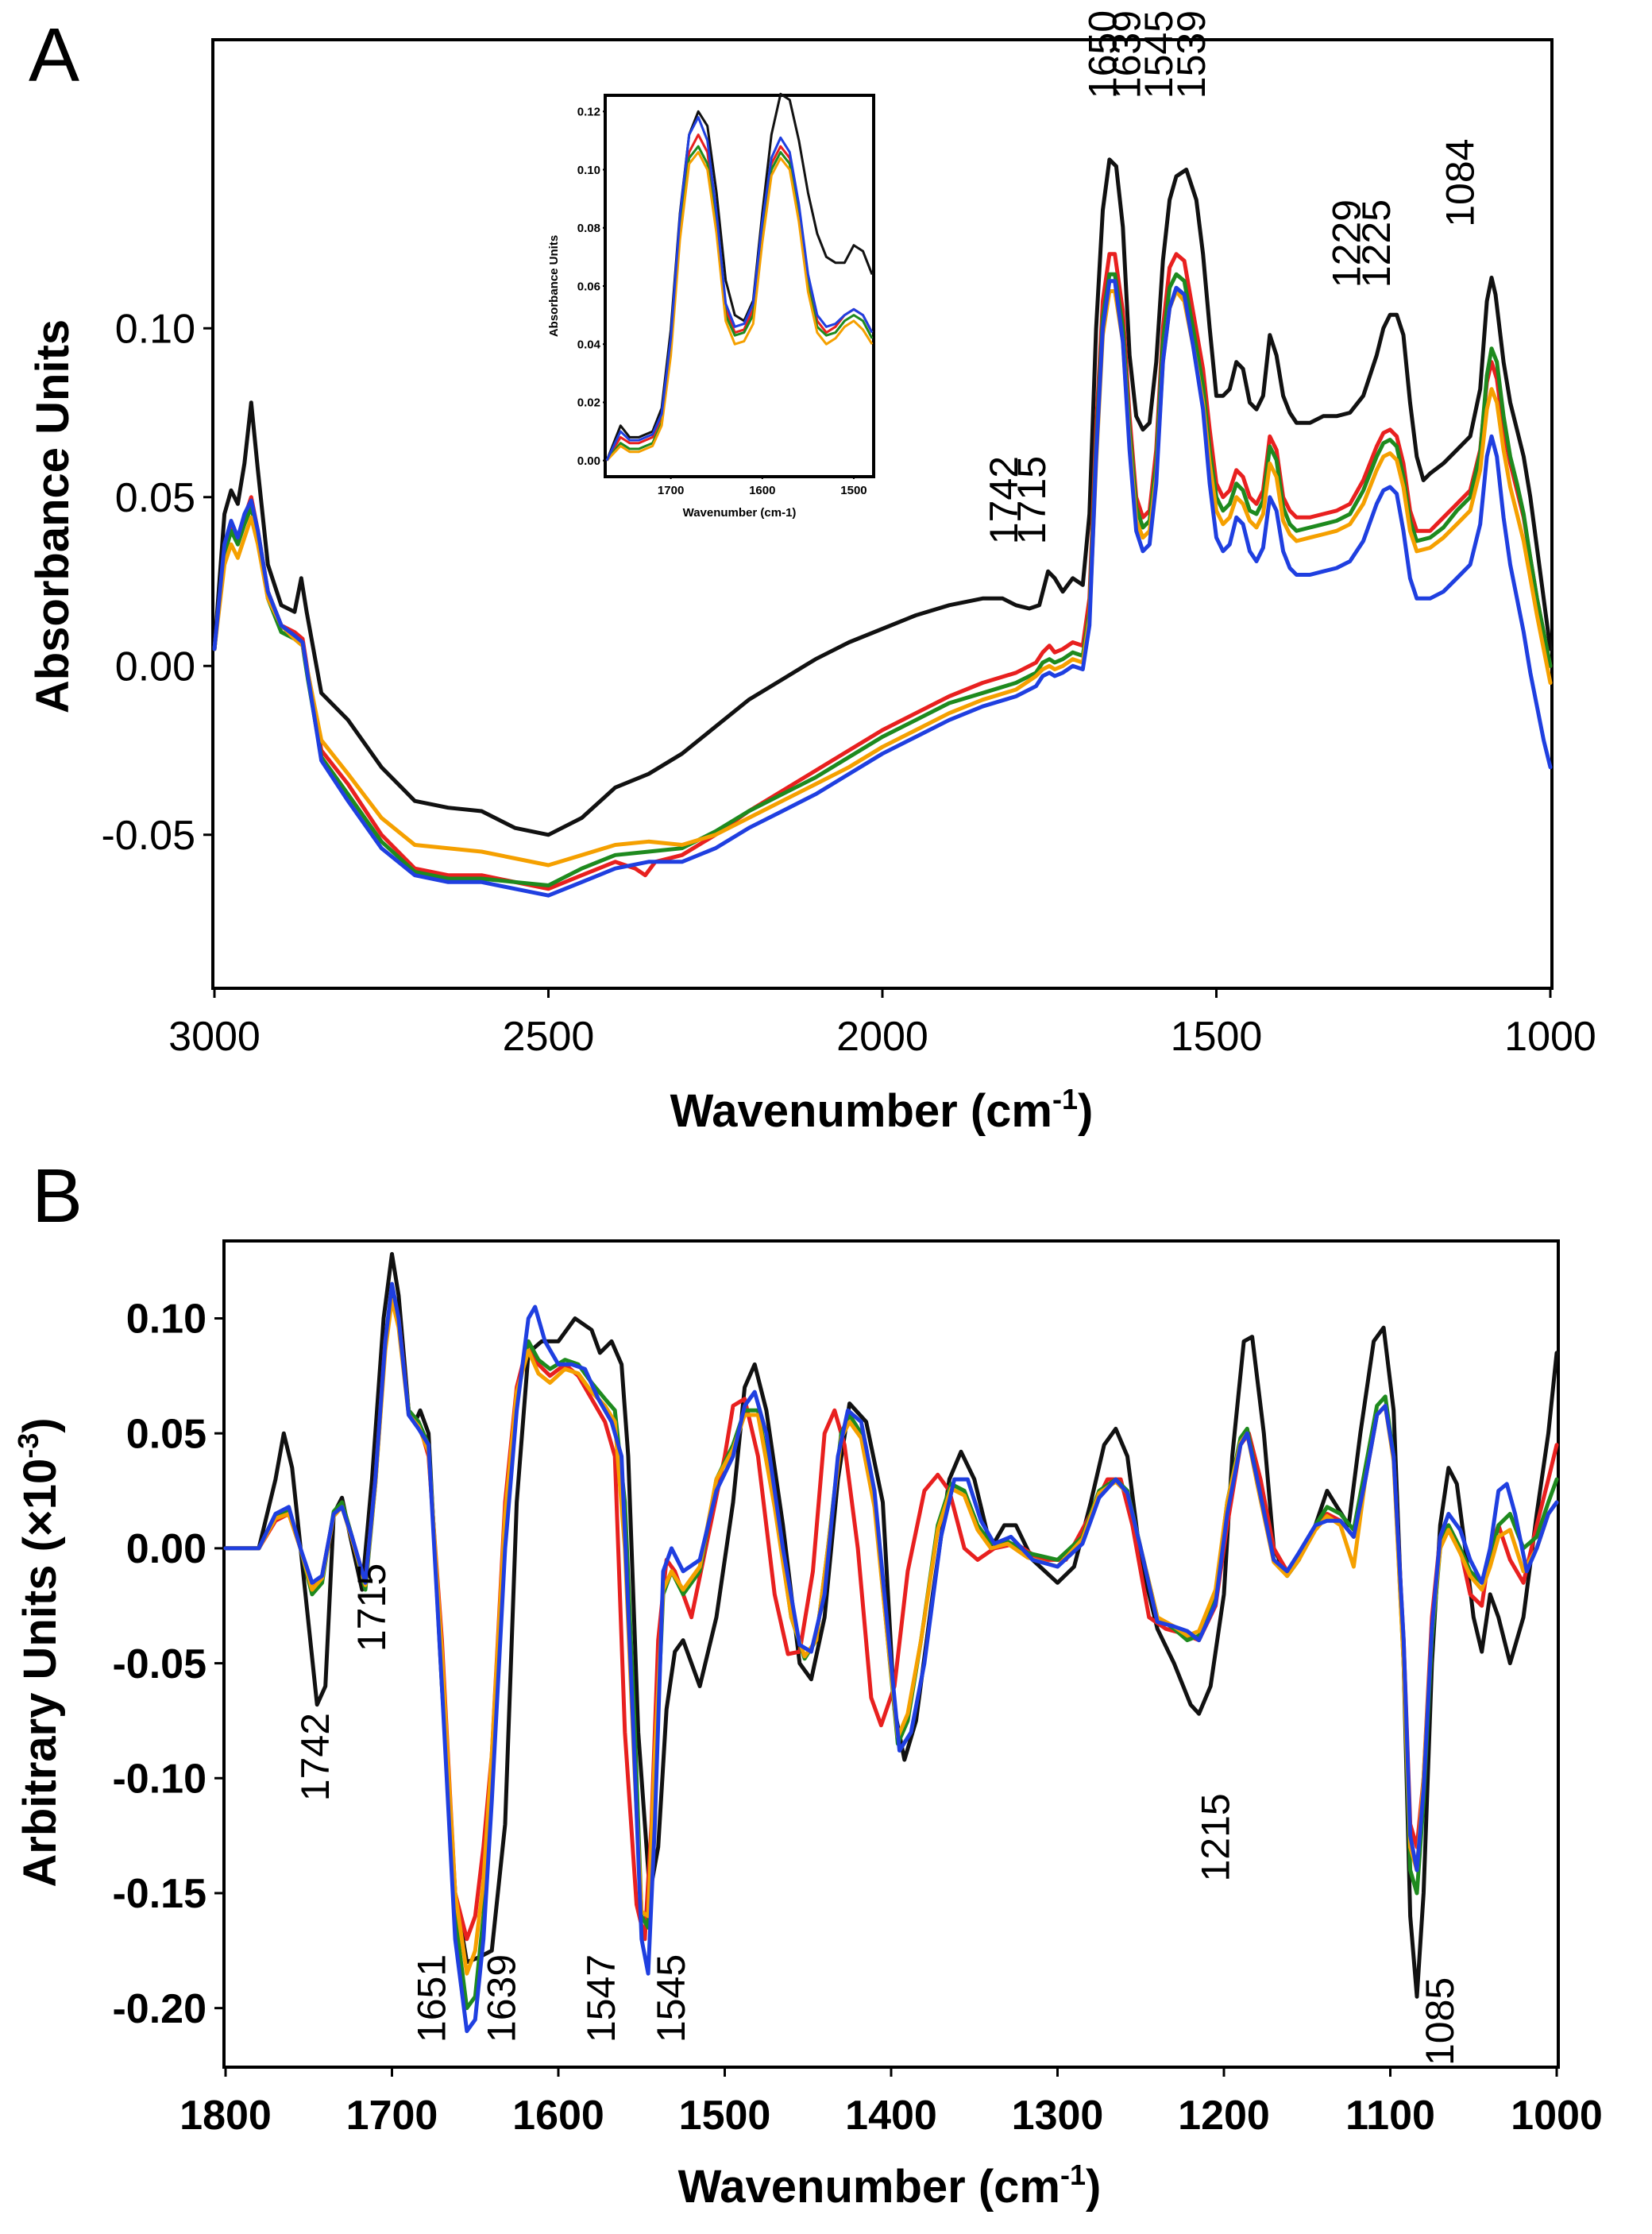 The image size is (1652, 2234). I want to click on panel-a-x-tick-label: 2000, so click(882, 1037).